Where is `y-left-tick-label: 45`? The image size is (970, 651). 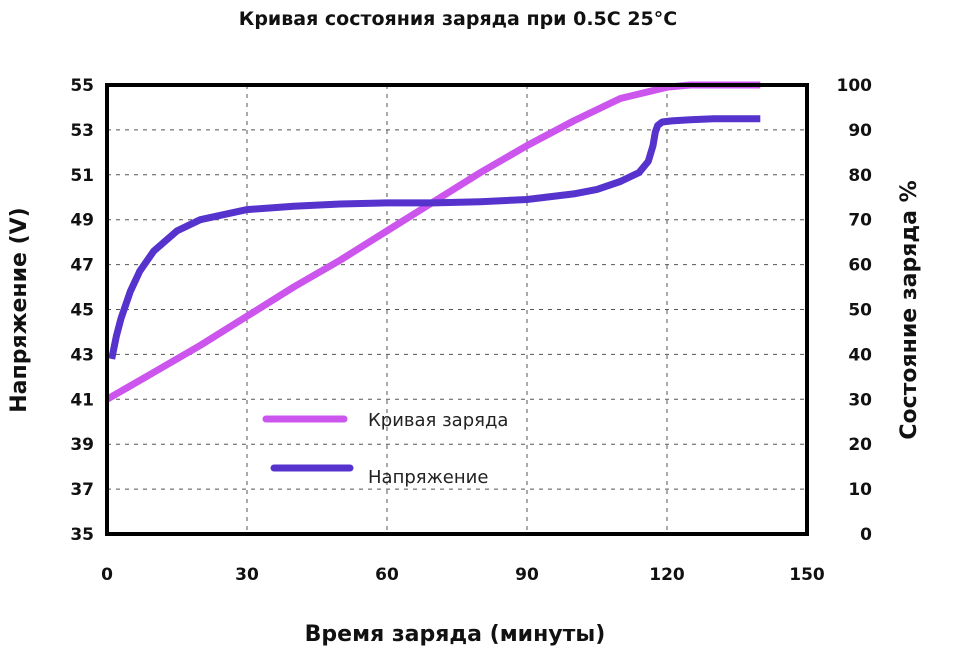
y-left-tick-label: 45 is located at coordinates (82, 311).